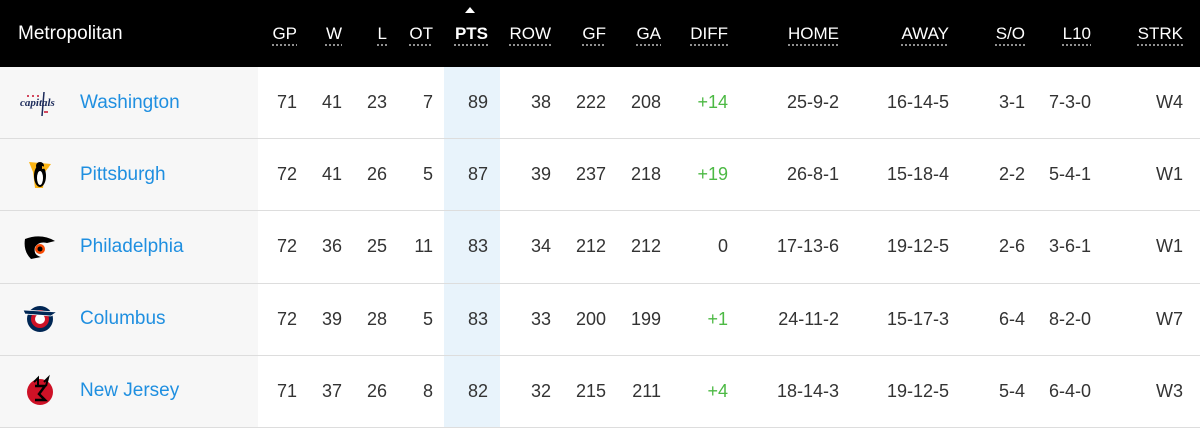  I want to click on stat-row: 38, so click(525, 102).